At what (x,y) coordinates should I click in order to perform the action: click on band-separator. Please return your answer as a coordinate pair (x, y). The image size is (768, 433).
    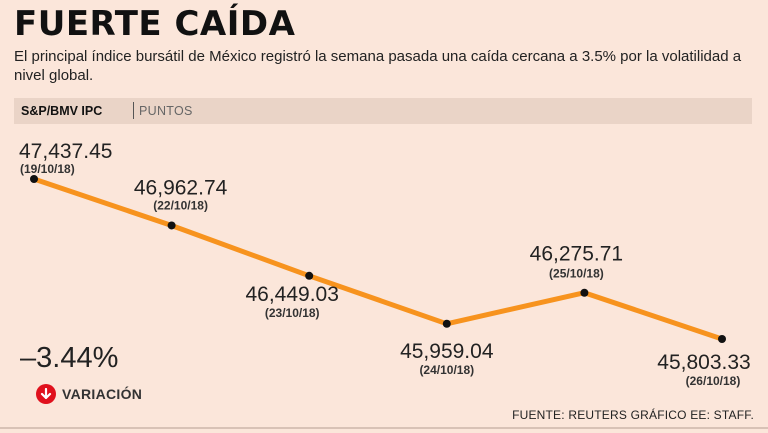
    Looking at the image, I should click on (133, 110).